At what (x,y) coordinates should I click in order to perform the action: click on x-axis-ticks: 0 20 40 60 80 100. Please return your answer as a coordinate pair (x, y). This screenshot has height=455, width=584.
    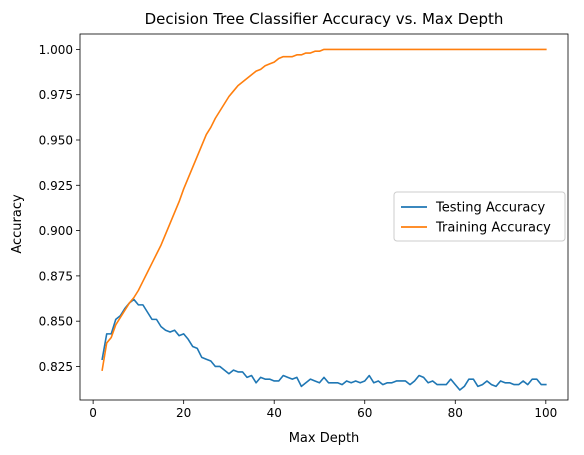
    Looking at the image, I should click on (323, 410).